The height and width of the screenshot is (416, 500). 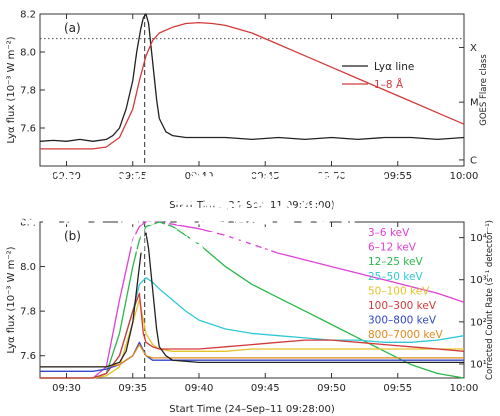 What do you see at coordinates (397, 388) in the screenshot?
I see `panel-b-xtick-label: 09:55` at bounding box center [397, 388].